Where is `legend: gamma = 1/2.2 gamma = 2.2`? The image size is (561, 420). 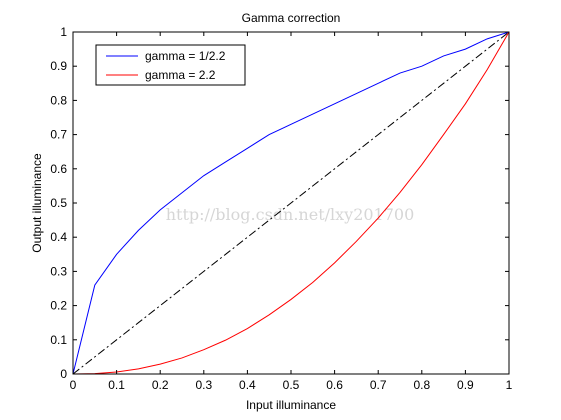
legend: gamma = 1/2.2 gamma = 2.2 is located at coordinates (170, 65).